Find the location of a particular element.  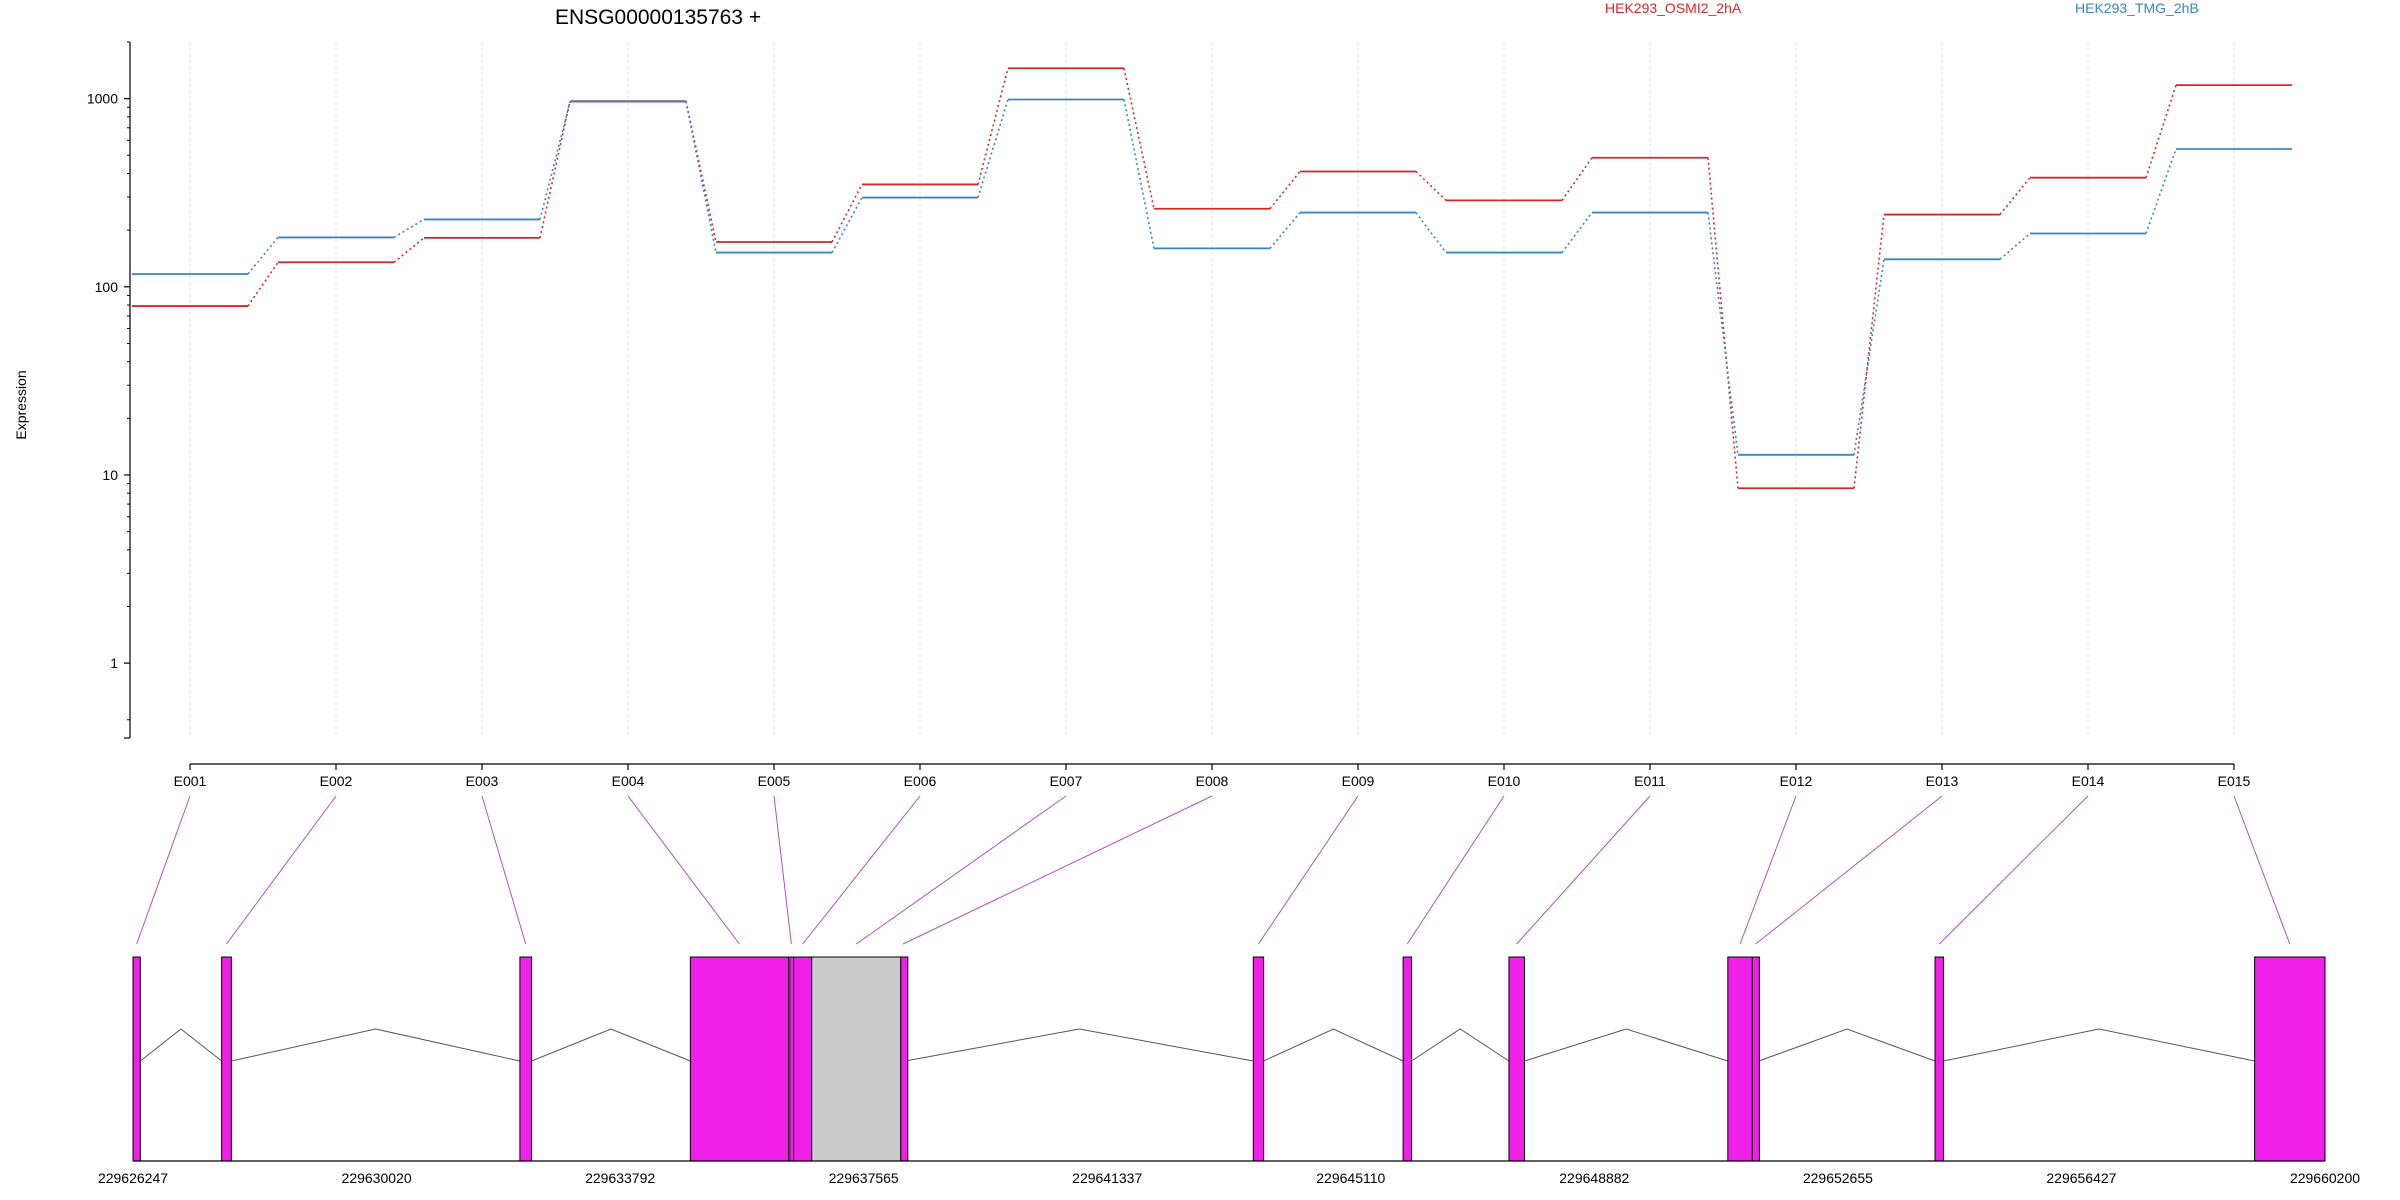

y-tick-label: 100 is located at coordinates (107, 287).